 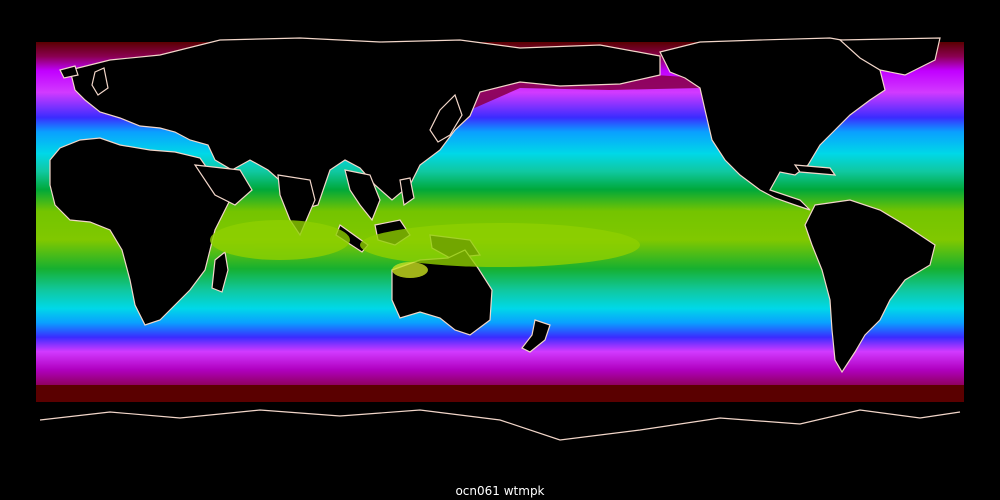 I want to click on warm-pools, so click(x=425, y=249).